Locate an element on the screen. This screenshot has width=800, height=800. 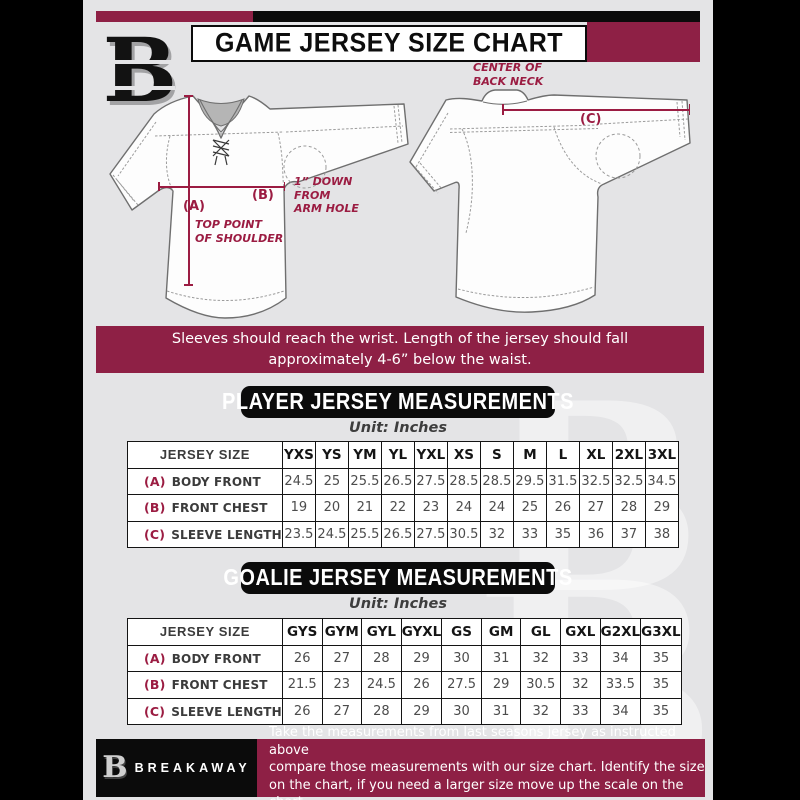
label-c-key: (C) is located at coordinates (591, 119).